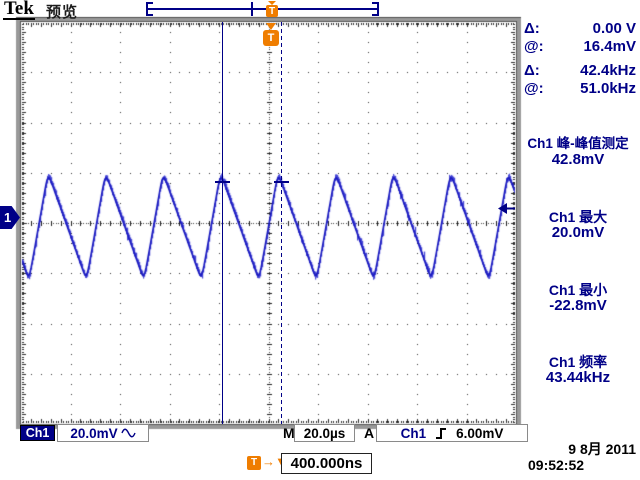 Image resolution: width=640 pixels, height=480 pixels. Describe the element at coordinates (578, 377) in the screenshot. I see `measurement-value: 43.44kHz` at that location.